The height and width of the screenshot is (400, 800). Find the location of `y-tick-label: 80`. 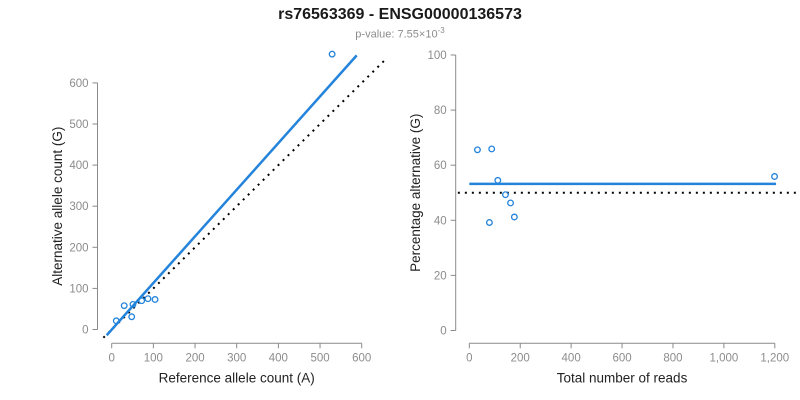

y-tick-label: 80 is located at coordinates (440, 111).